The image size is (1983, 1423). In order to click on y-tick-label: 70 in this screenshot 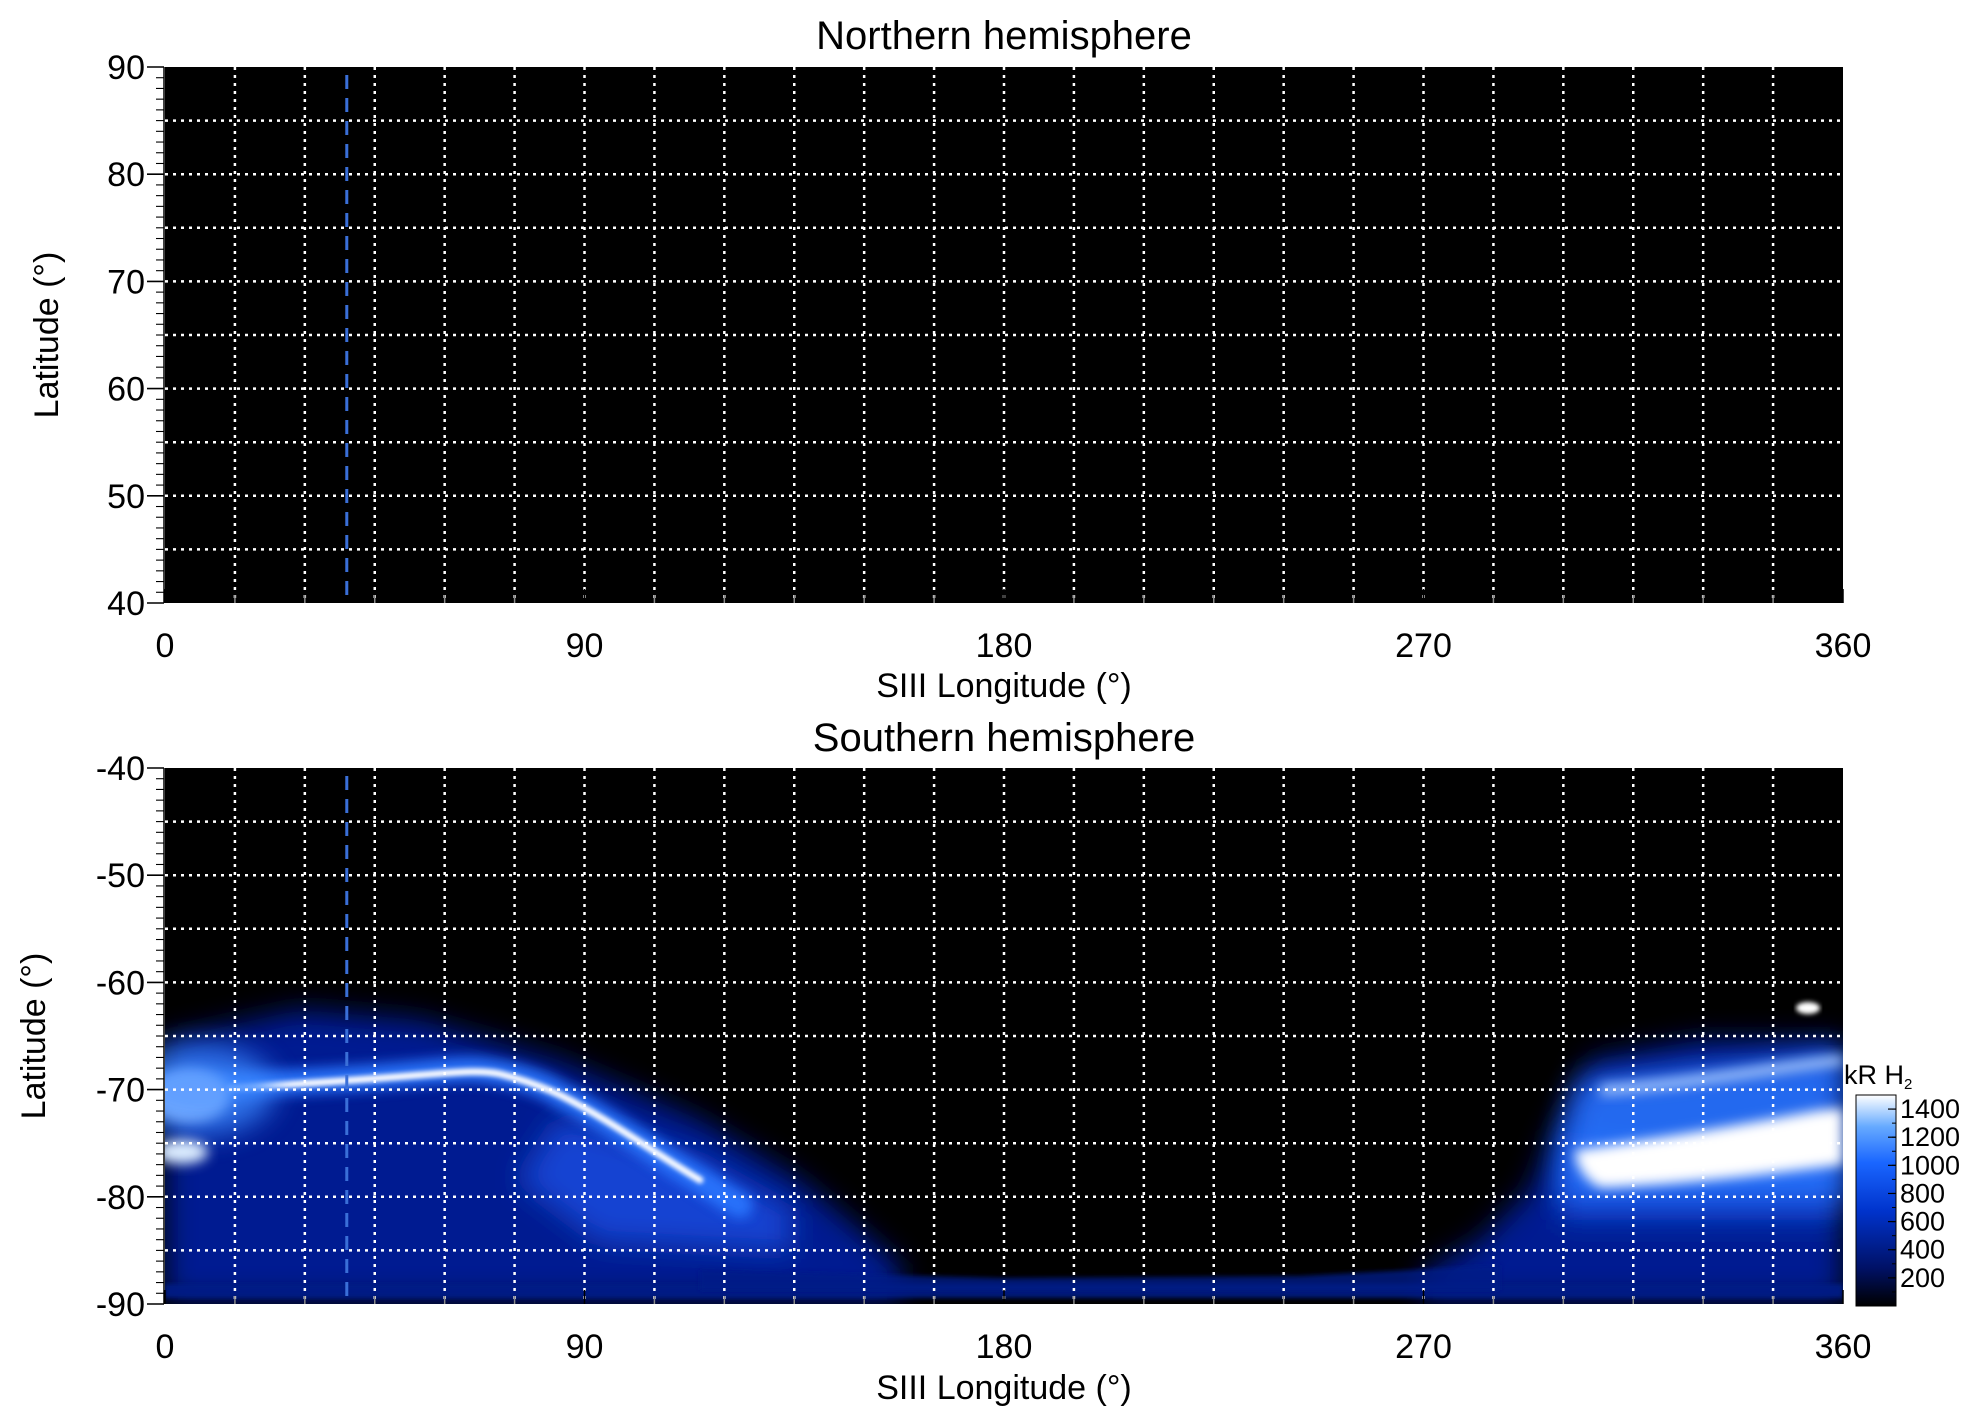, I will do `click(126, 282)`.